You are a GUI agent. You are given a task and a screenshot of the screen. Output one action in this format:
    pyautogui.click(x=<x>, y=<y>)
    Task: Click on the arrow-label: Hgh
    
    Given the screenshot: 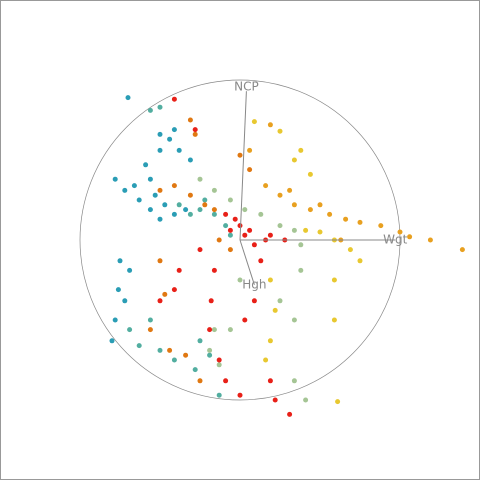 What is the action you would take?
    pyautogui.click(x=254, y=284)
    